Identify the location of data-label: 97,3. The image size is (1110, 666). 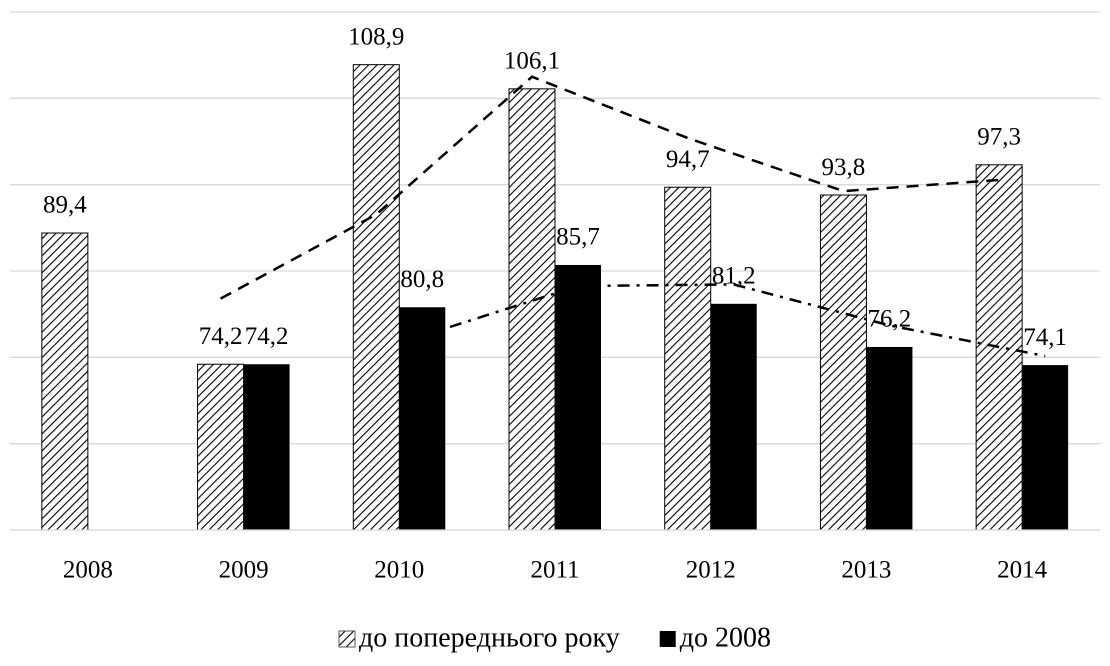
(999, 137).